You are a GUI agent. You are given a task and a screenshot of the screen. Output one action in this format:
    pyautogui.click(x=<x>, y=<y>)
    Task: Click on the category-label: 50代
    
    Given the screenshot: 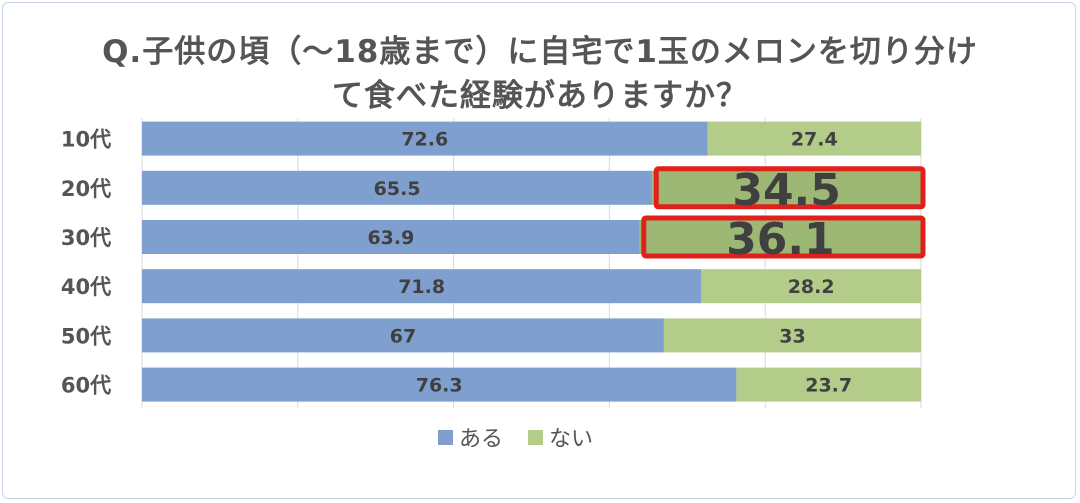 What is the action you would take?
    pyautogui.click(x=86, y=336)
    